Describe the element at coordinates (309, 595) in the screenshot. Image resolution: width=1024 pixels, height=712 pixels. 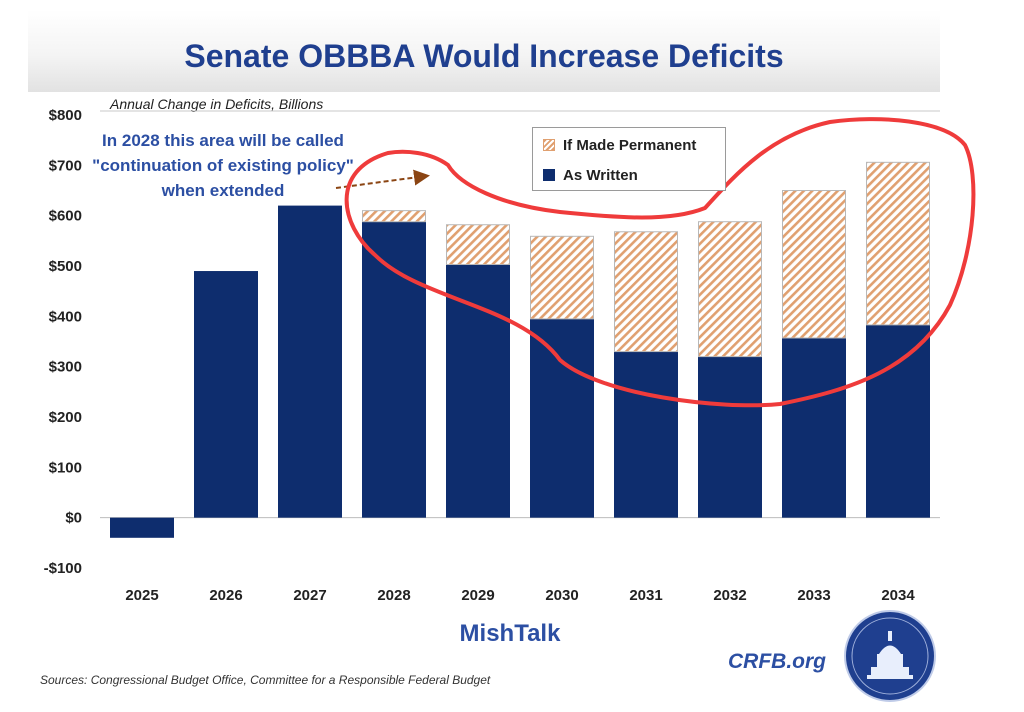
I see `x-tick-label: 2027` at that location.